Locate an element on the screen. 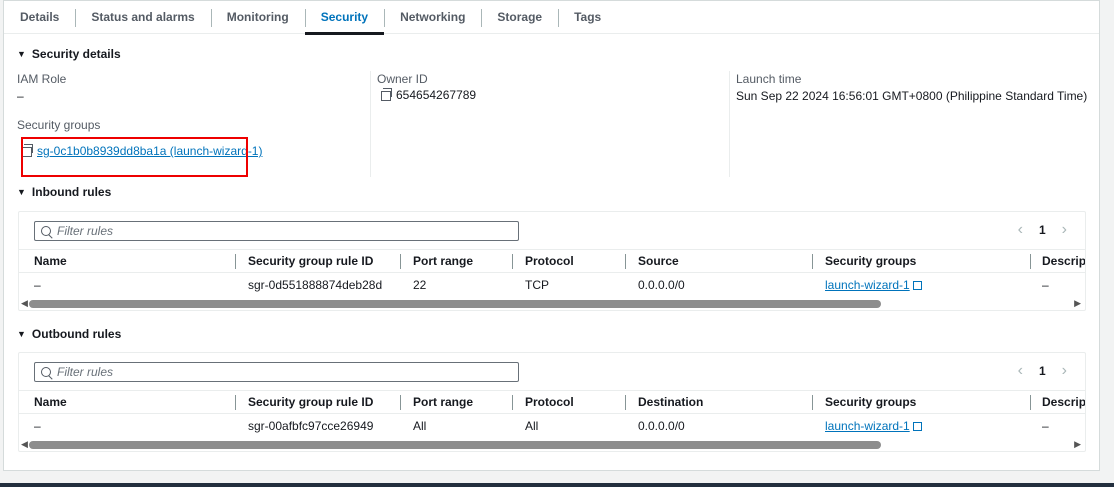 This screenshot has width=1114, height=487. column-header: Source is located at coordinates (658, 261).